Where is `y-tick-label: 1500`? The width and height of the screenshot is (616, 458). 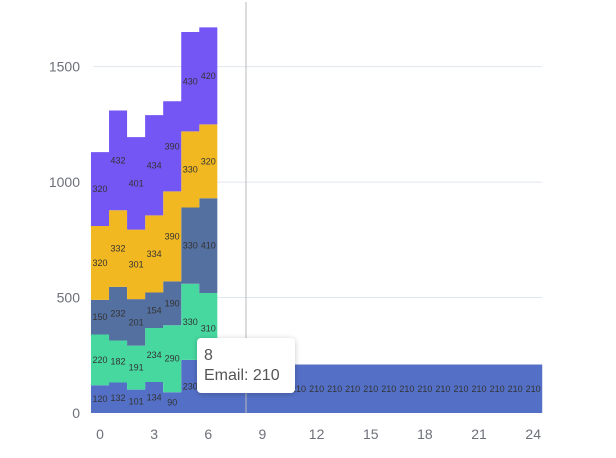 y-tick-label: 1500 is located at coordinates (64, 67).